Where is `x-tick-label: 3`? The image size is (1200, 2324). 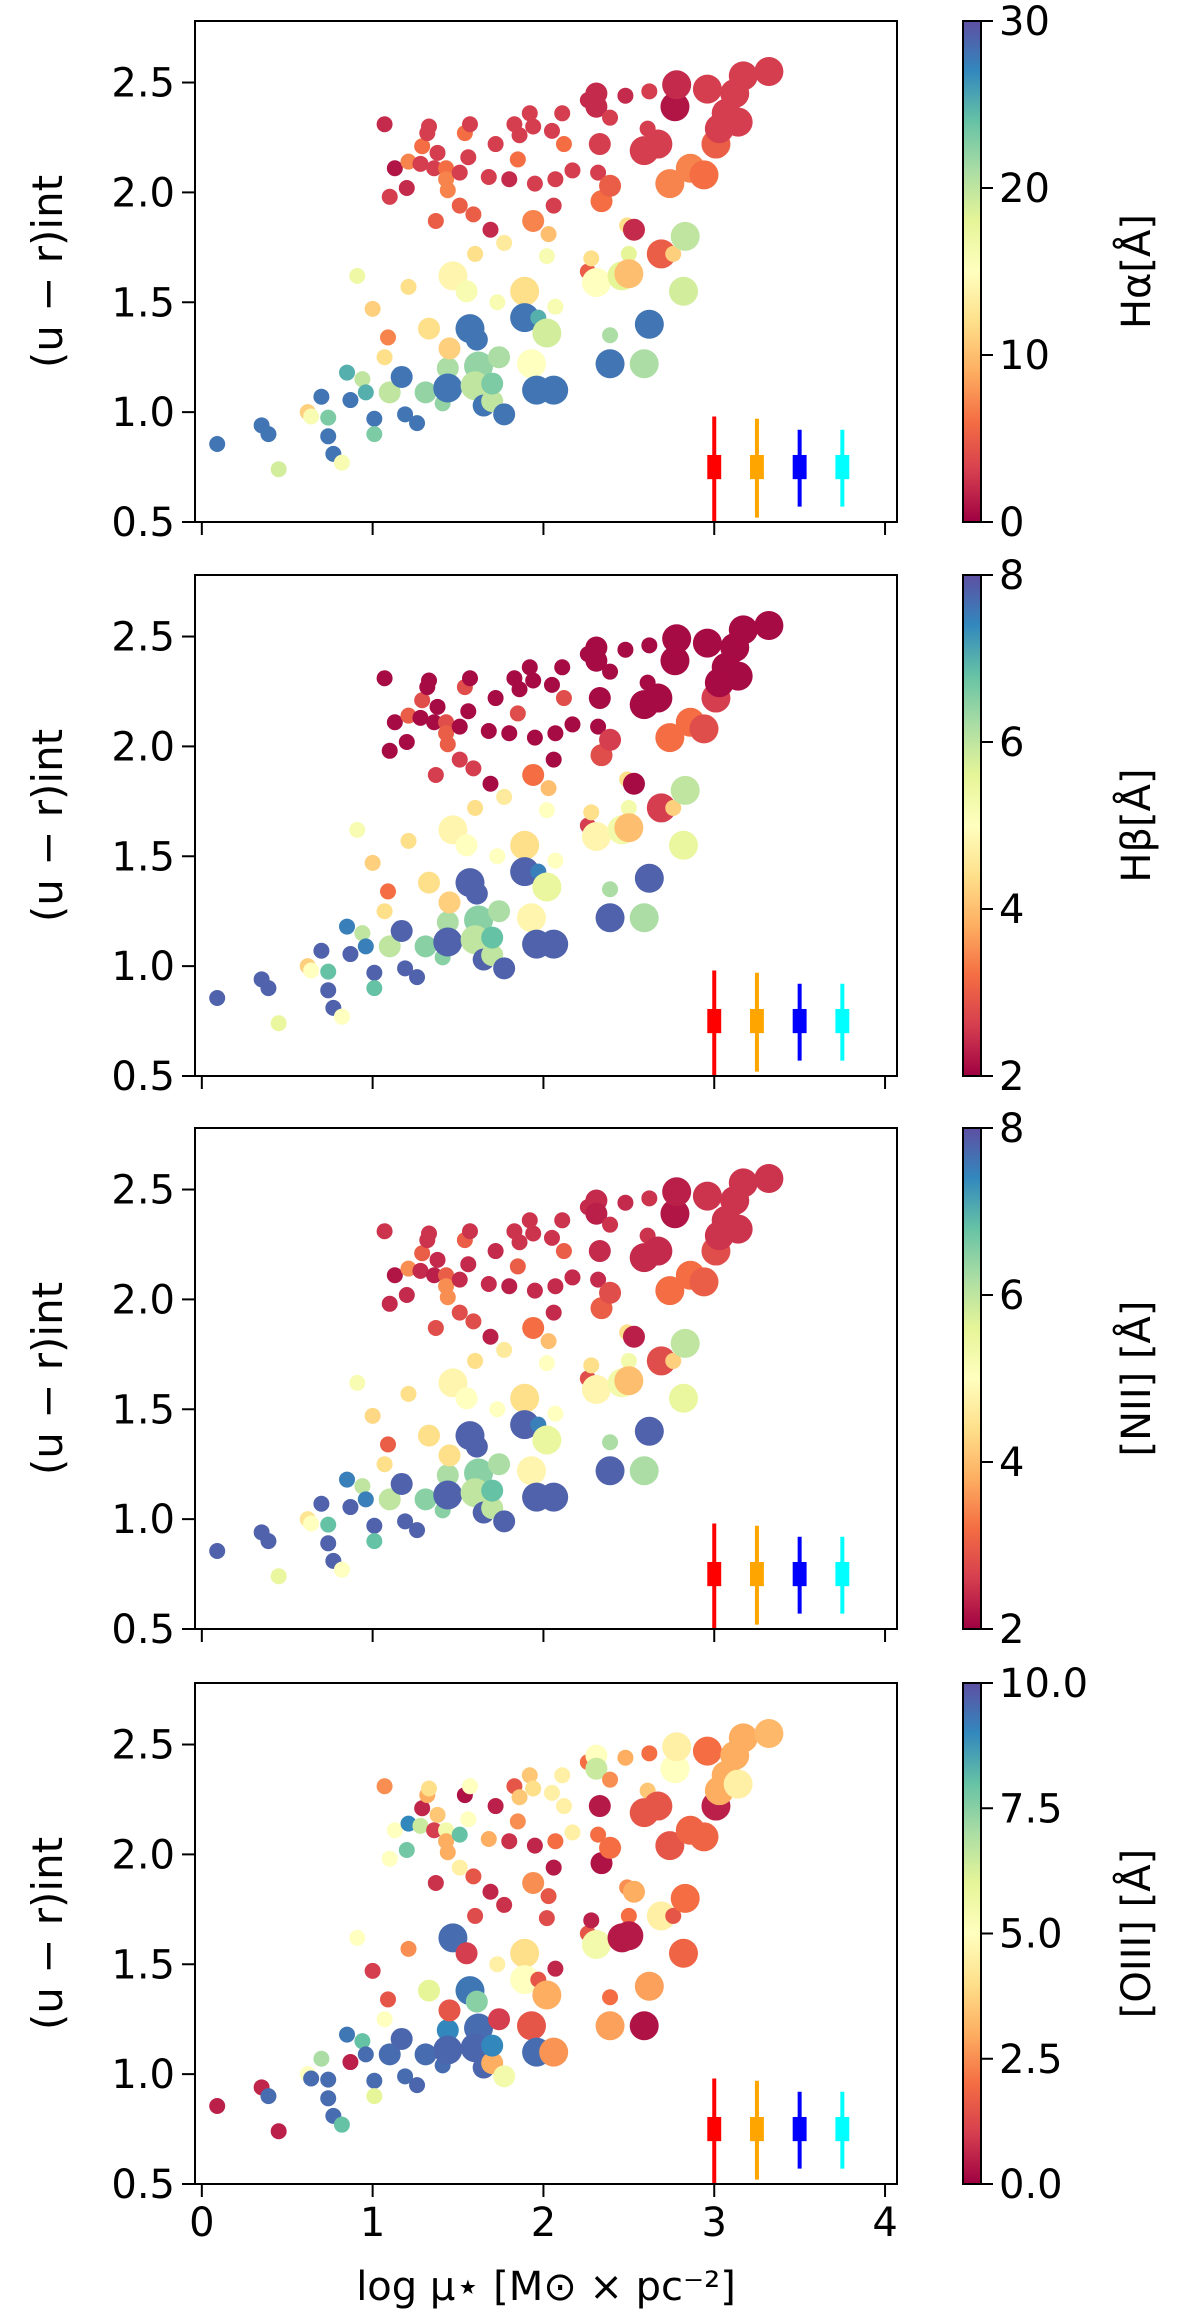 x-tick-label: 3 is located at coordinates (714, 2223).